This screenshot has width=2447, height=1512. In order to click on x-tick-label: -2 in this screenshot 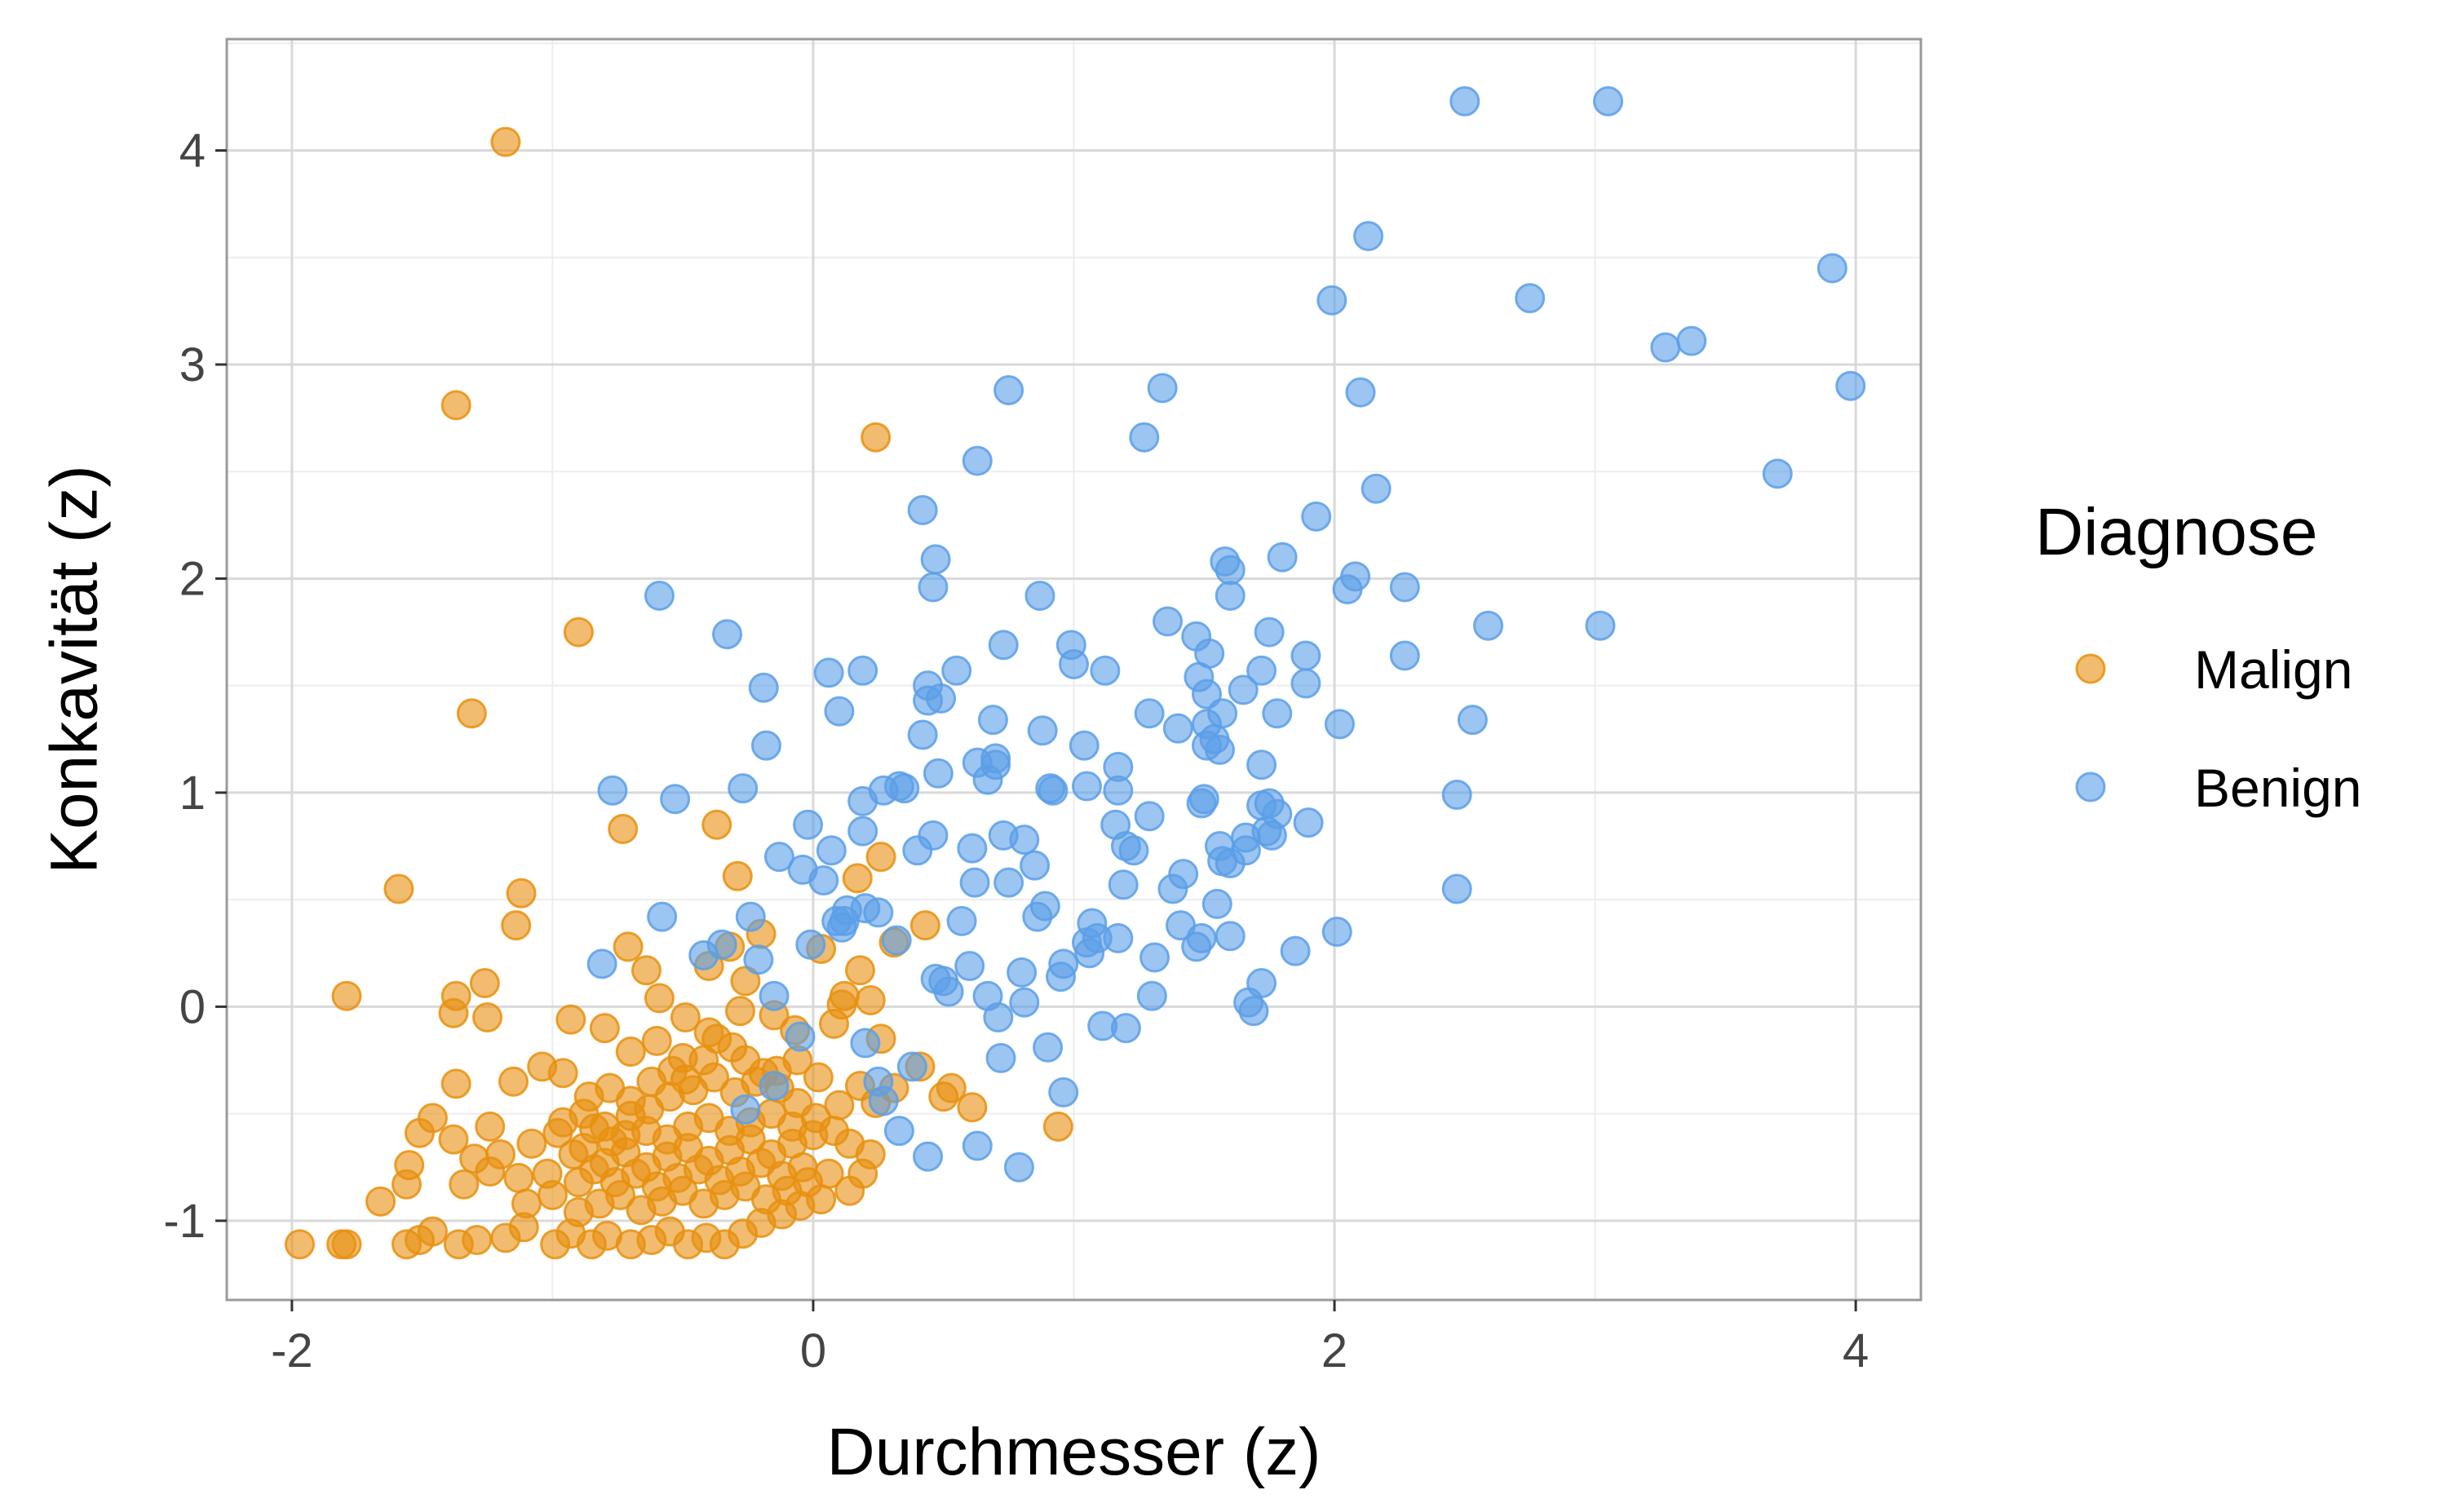, I will do `click(292, 1351)`.